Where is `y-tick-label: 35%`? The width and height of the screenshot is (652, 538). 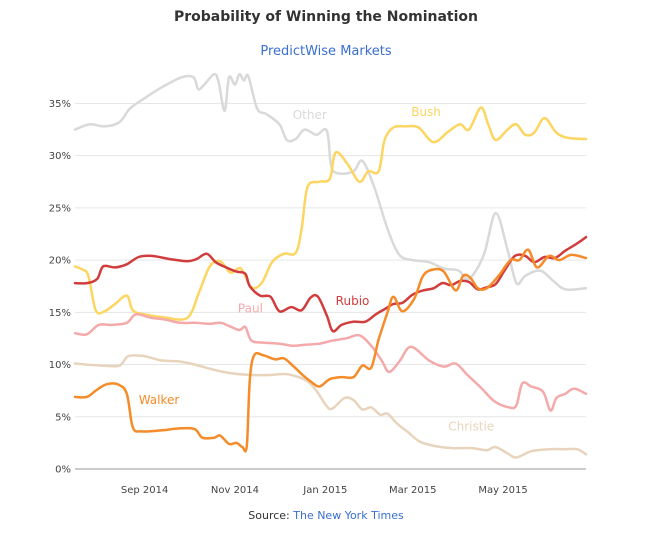 y-tick-label: 35% is located at coordinates (60, 104).